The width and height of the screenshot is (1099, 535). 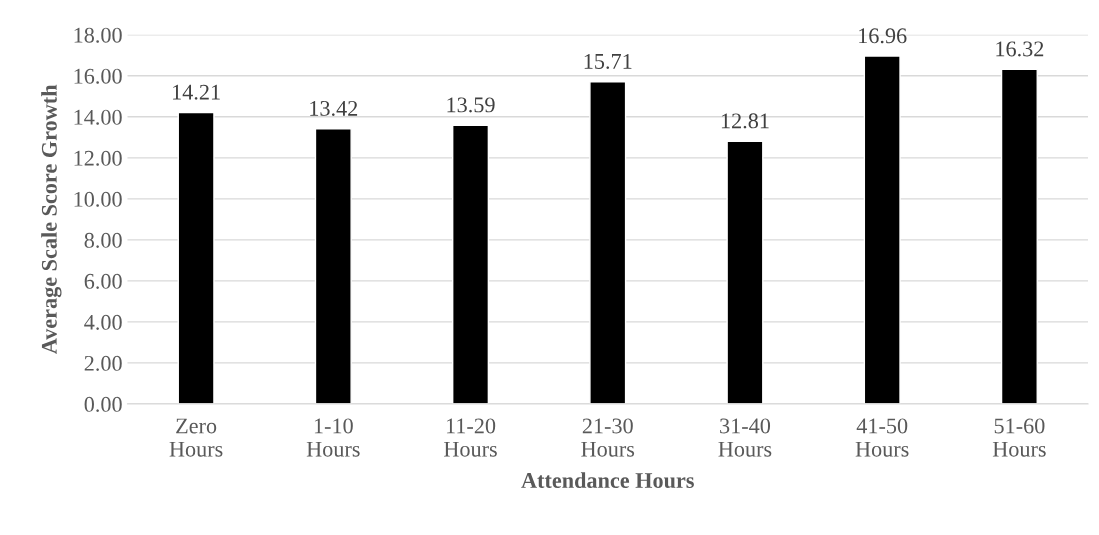 What do you see at coordinates (471, 105) in the screenshot?
I see `data-label: 13.59` at bounding box center [471, 105].